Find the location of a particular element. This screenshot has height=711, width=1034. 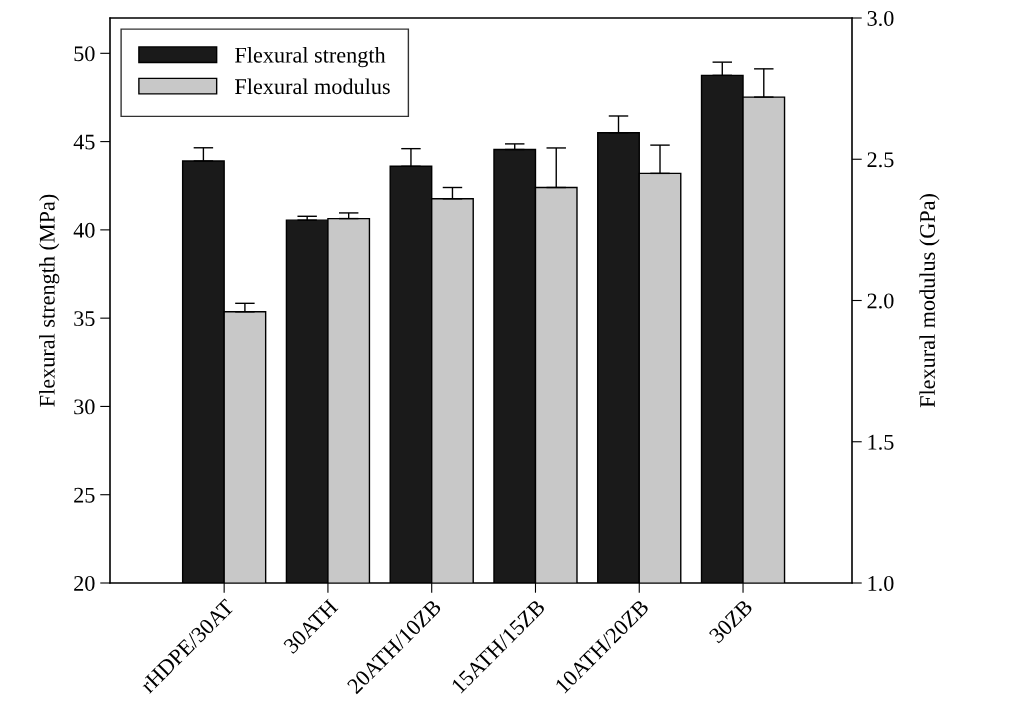

y2-tick-label: 2.5 is located at coordinates (880, 160).